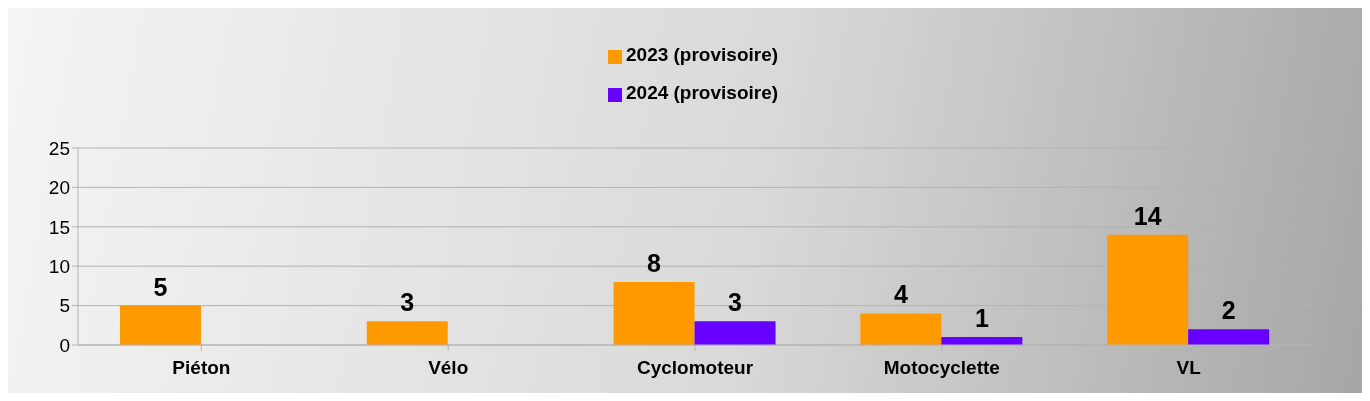  What do you see at coordinates (1189, 368) in the screenshot?
I see `x-tick-label: VL` at bounding box center [1189, 368].